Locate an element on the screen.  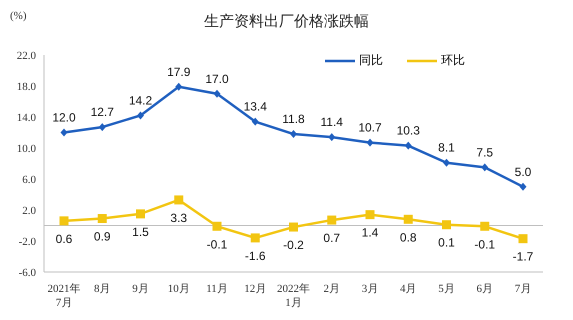
data-label: 11.8 is located at coordinates (294, 119).